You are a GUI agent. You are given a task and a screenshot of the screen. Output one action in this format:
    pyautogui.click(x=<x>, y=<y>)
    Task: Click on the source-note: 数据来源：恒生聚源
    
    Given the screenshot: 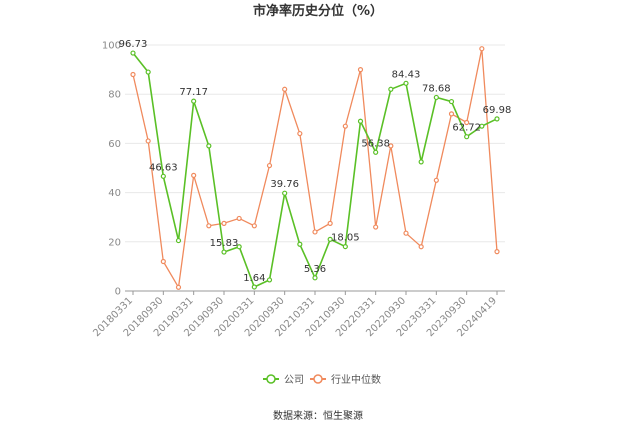 What is the action you would take?
    pyautogui.click(x=318, y=415)
    